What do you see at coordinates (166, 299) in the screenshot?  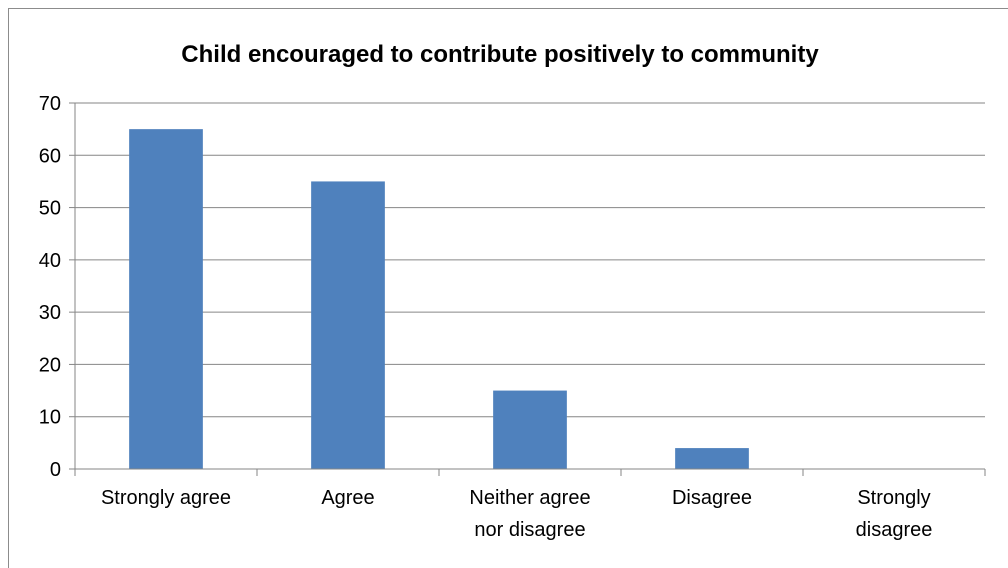 I see `bar-strongly-agree` at bounding box center [166, 299].